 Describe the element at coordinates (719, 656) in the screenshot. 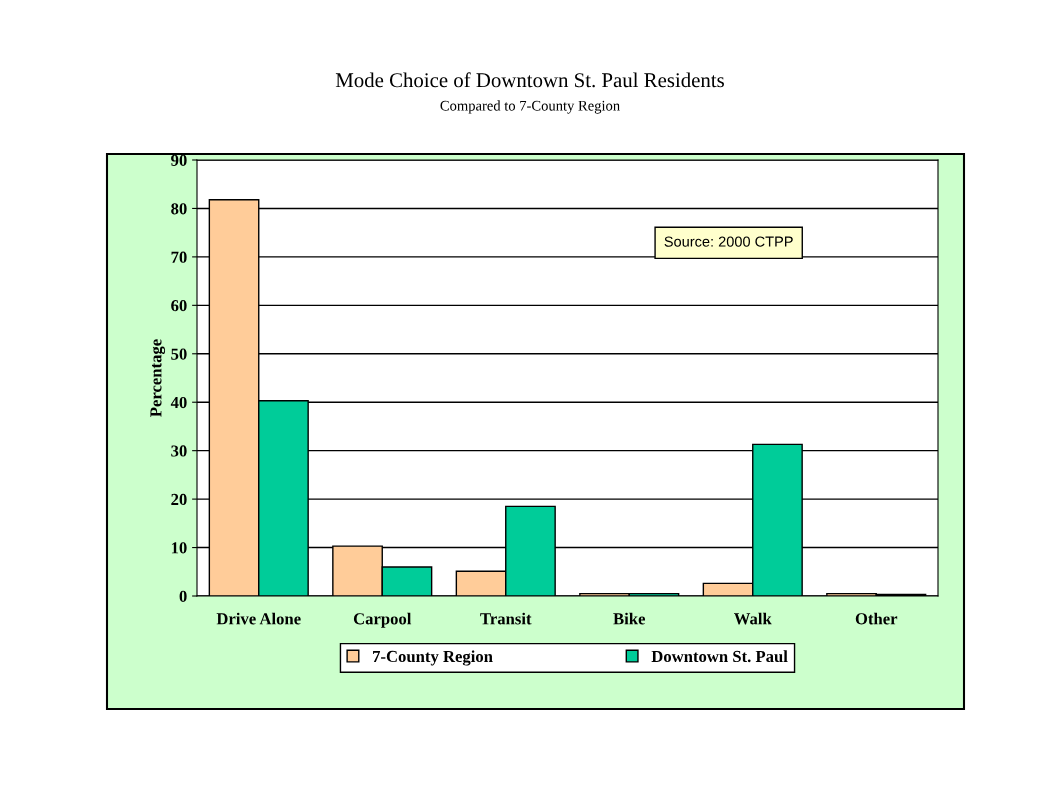

I see `legend-label: Downtown St. Paul` at that location.